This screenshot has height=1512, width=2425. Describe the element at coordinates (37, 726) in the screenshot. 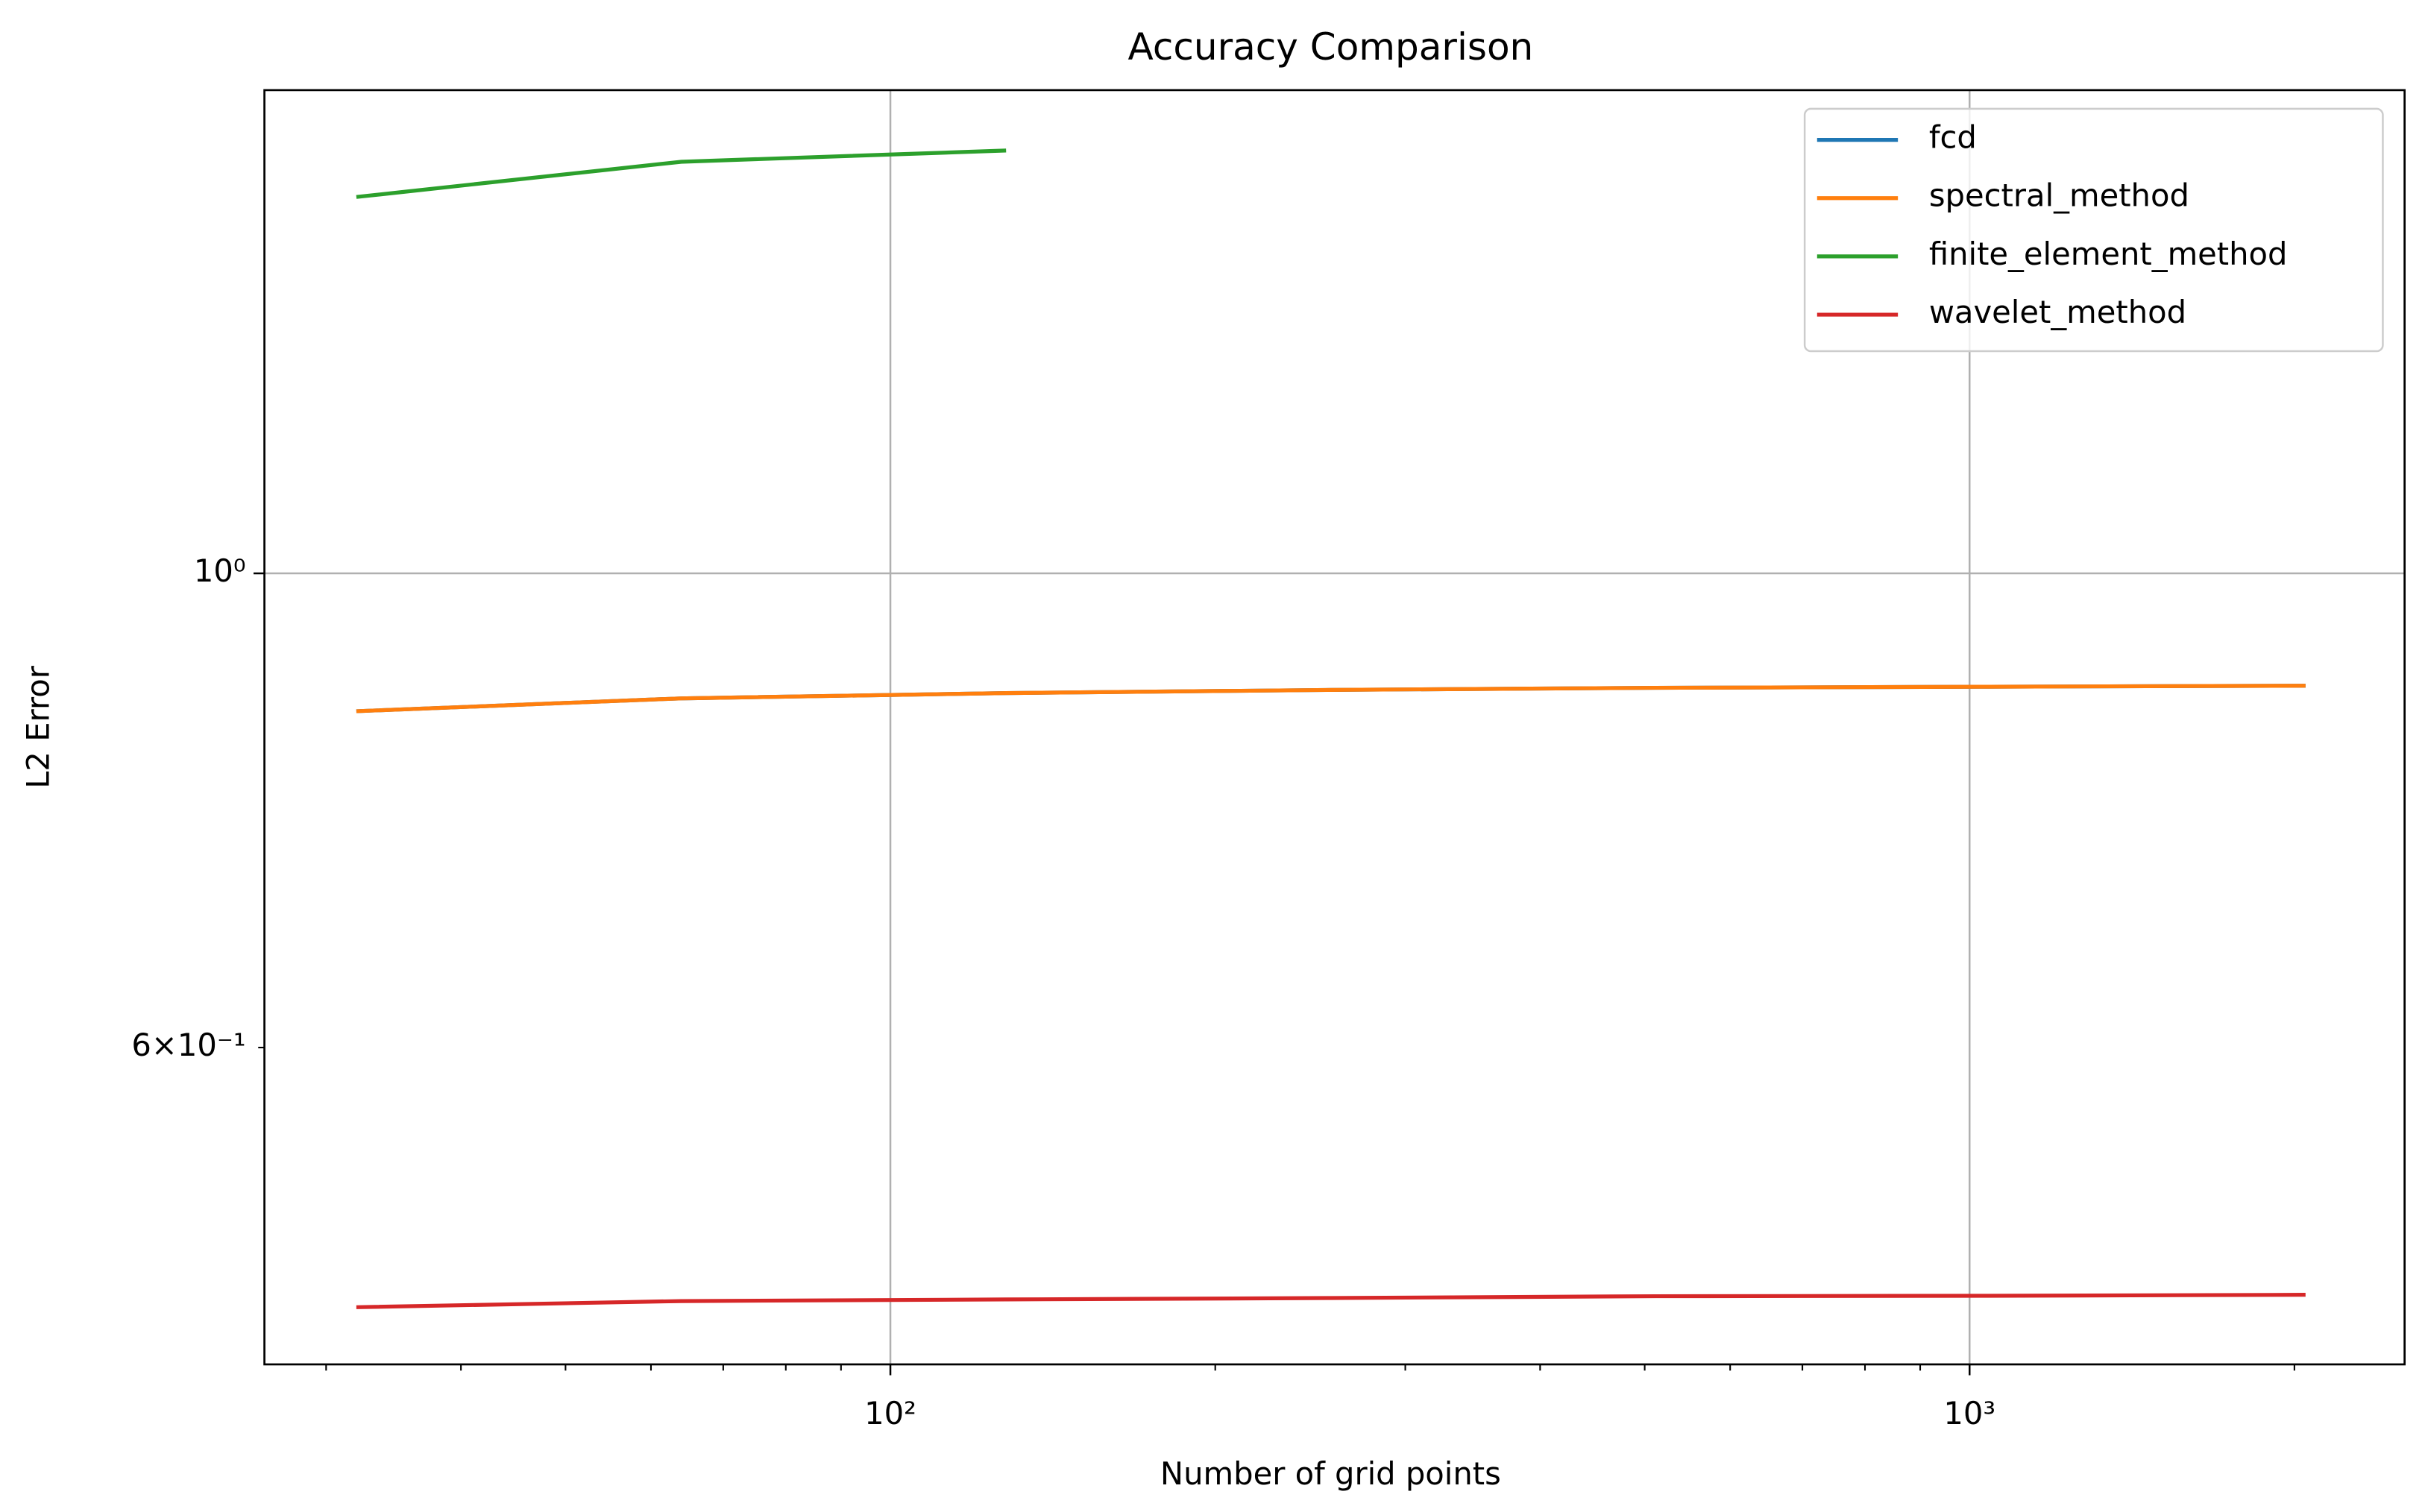

I see `y-axis-label: L2 Error` at that location.